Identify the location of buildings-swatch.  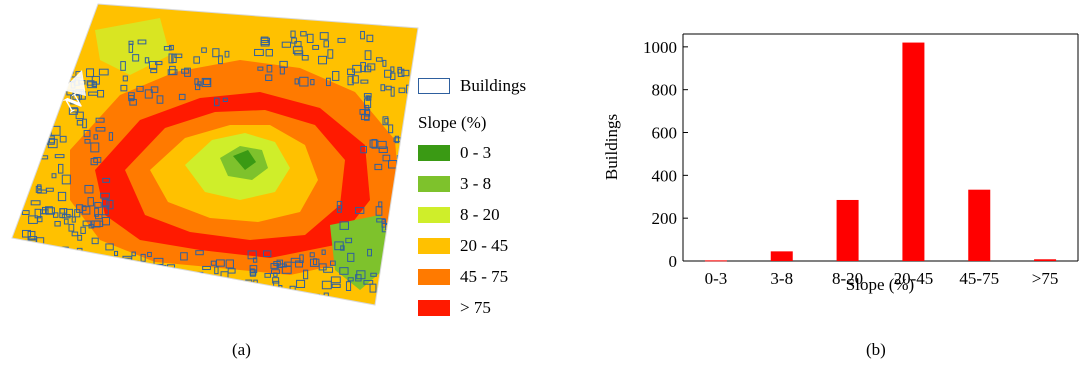
(434, 86).